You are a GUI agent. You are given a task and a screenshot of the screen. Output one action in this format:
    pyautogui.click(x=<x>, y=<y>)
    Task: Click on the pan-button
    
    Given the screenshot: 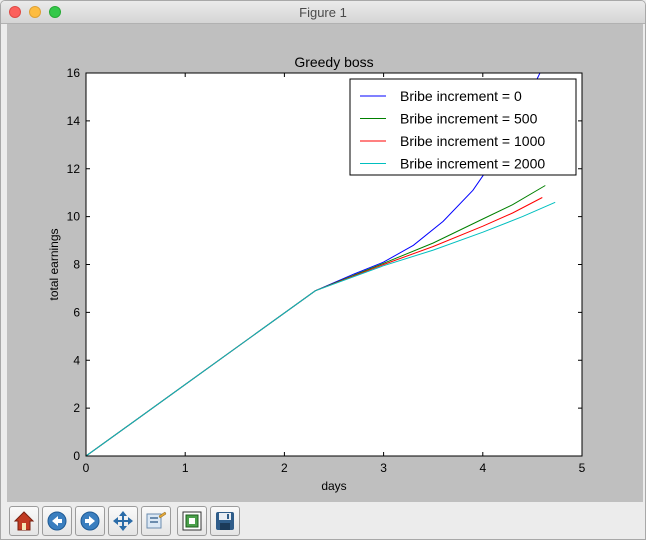 What is the action you would take?
    pyautogui.click(x=123, y=521)
    